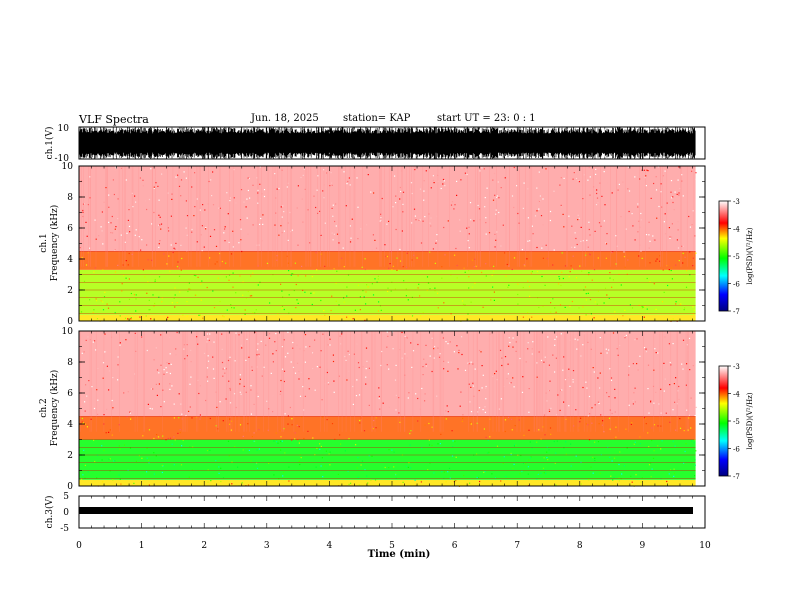 The image size is (792, 612). I want to click on time-axis-label: Time (min), so click(399, 554).